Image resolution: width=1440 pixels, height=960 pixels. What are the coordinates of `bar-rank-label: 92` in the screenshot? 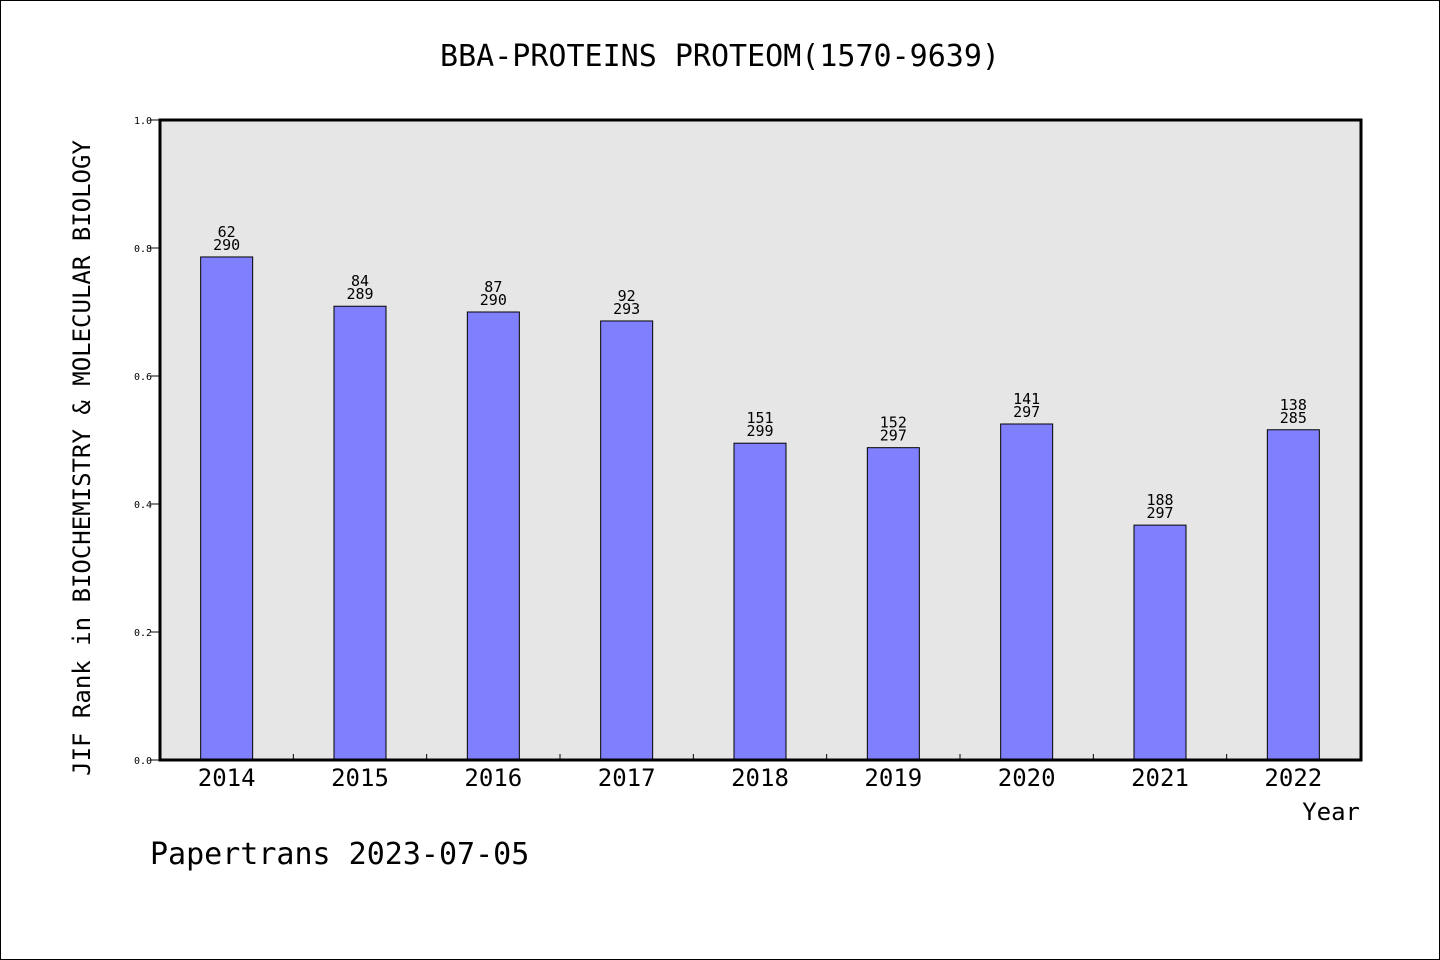 It's located at (627, 296).